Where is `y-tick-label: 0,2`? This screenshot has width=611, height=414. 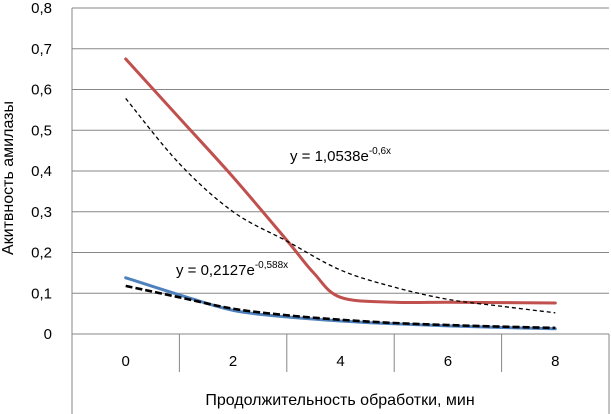
y-tick-label: 0,2 is located at coordinates (41, 253).